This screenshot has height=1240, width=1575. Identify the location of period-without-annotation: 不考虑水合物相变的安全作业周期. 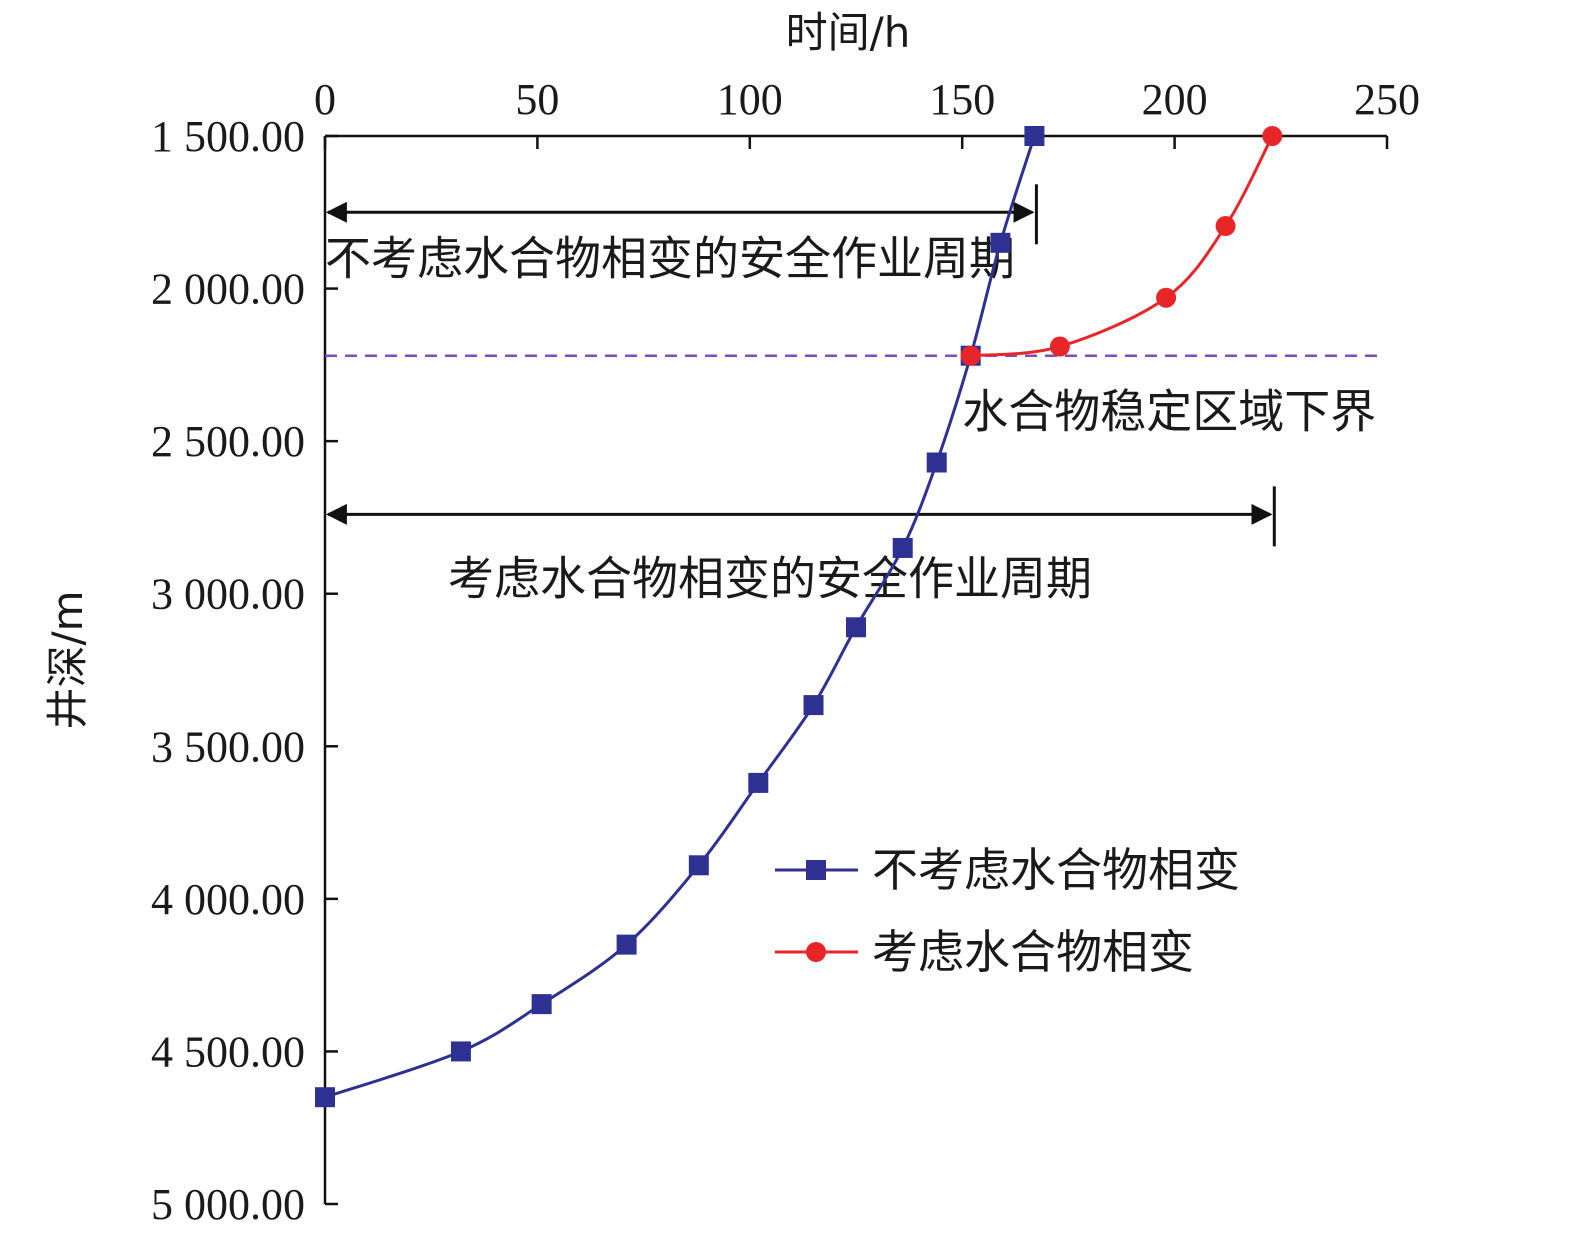
(681, 234).